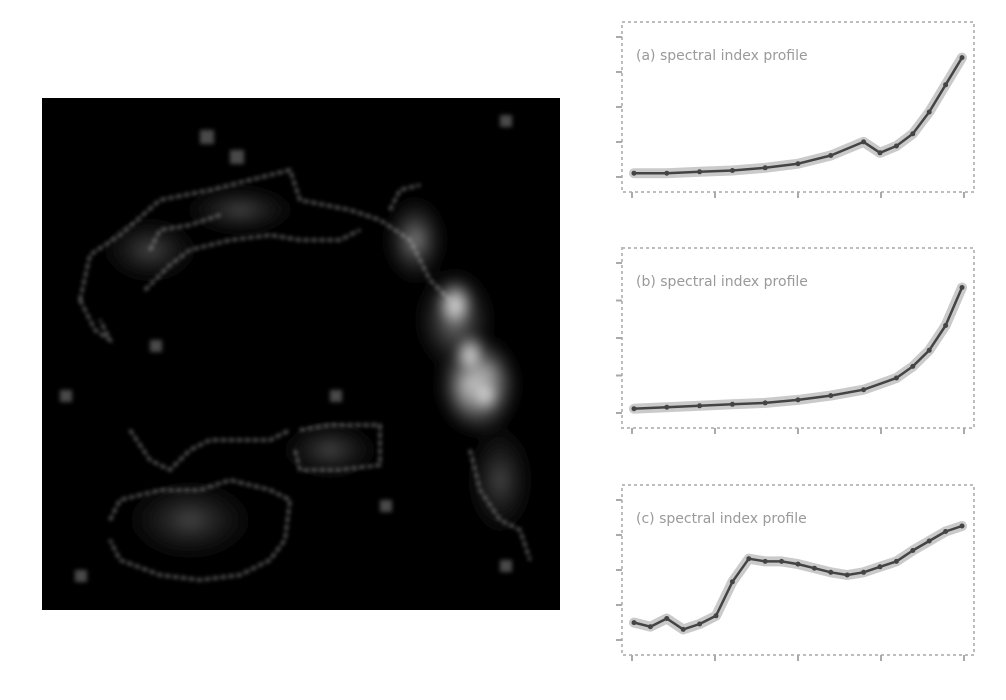 This screenshot has width=1006, height=700. I want to click on panel-caption: (c) spectral index profile, so click(721, 519).